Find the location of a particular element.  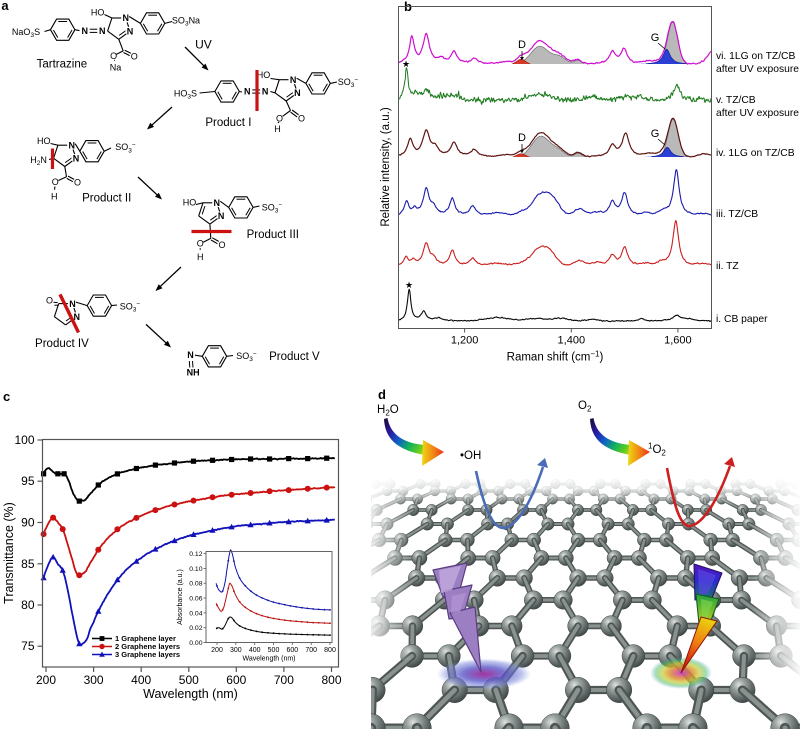

svg-text: d is located at coordinates (382, 394).